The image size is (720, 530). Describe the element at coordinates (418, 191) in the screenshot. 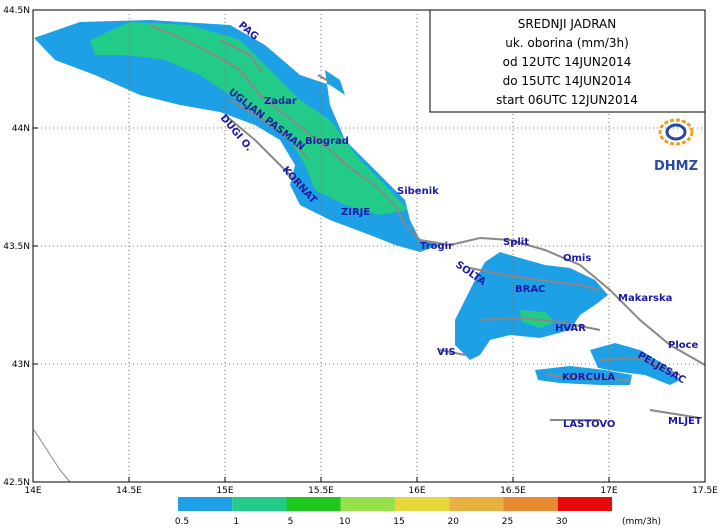

I see `place-label: Sibenik` at that location.